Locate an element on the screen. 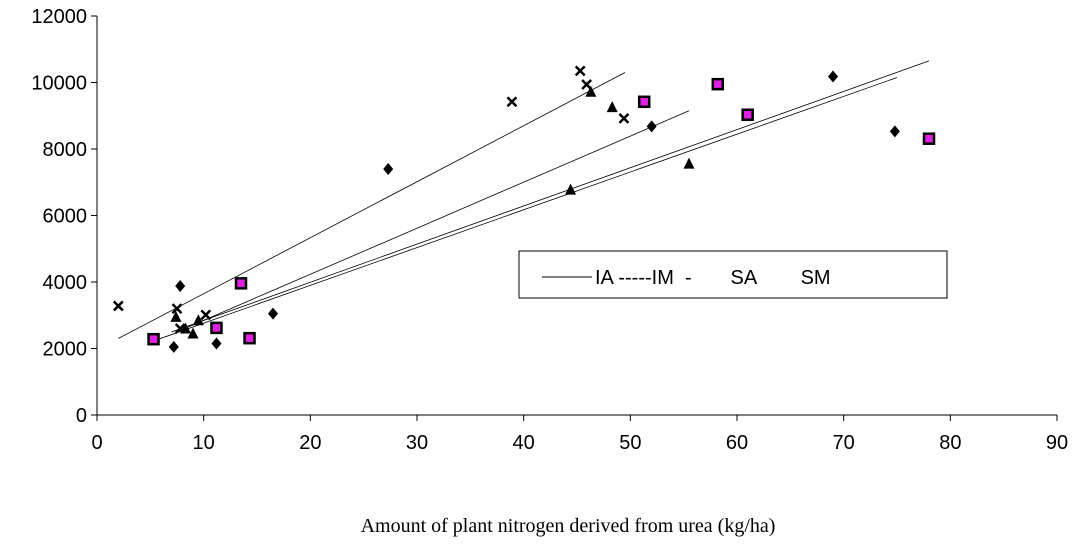  y-tick-label: 12000 is located at coordinates (59, 17).